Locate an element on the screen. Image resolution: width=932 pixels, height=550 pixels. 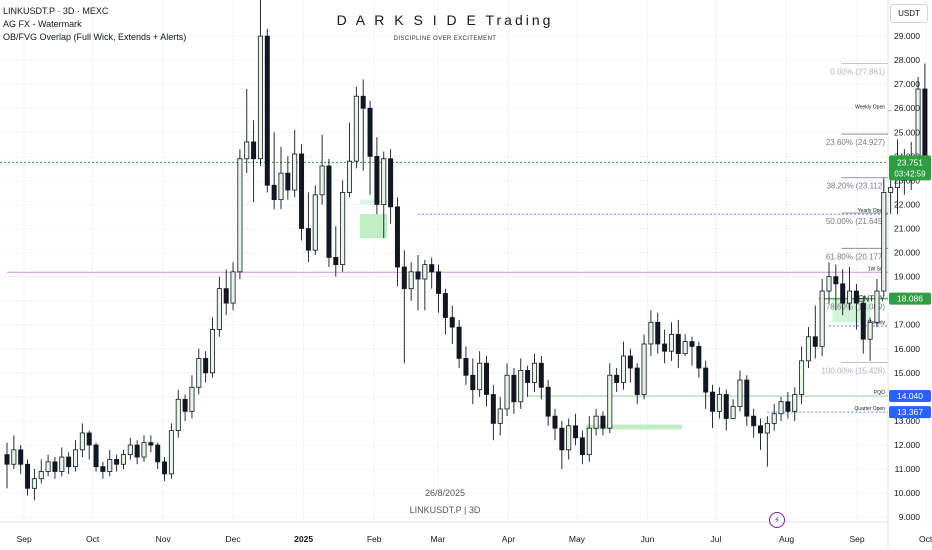
lightning-icon: ⚡ is located at coordinates (777, 520).